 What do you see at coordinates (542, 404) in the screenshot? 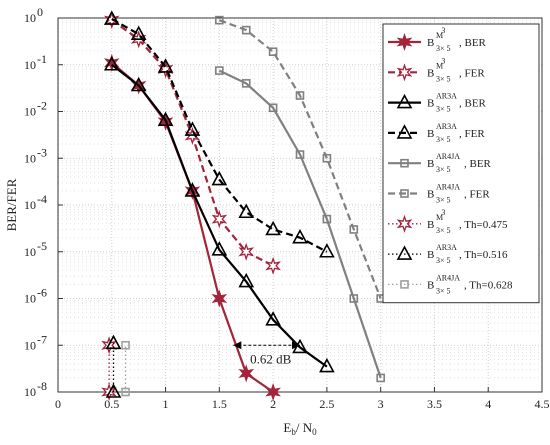
I see `x-tick-label: 4.5` at bounding box center [542, 404].